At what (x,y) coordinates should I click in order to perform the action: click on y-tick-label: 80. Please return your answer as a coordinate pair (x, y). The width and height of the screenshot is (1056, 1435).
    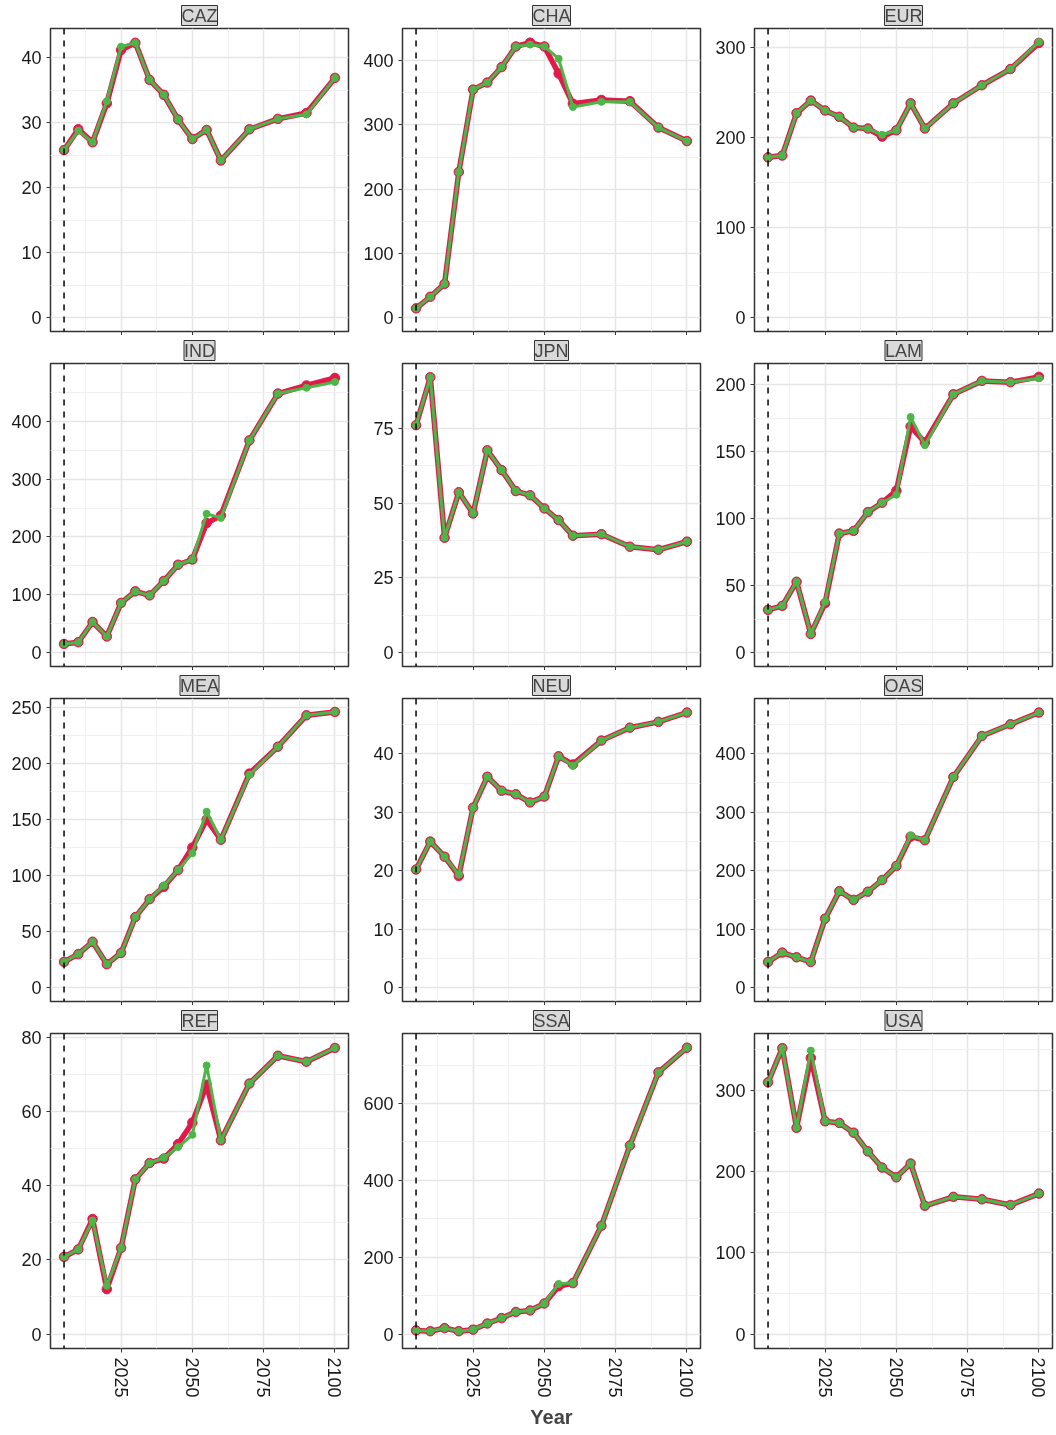
    Looking at the image, I should click on (31, 1037).